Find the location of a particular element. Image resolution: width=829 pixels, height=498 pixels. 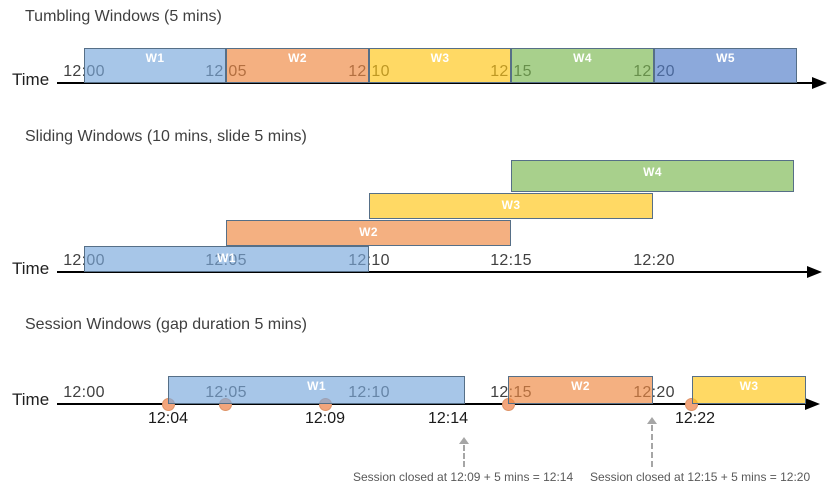

event-time-label: 12:22 is located at coordinates (695, 418).